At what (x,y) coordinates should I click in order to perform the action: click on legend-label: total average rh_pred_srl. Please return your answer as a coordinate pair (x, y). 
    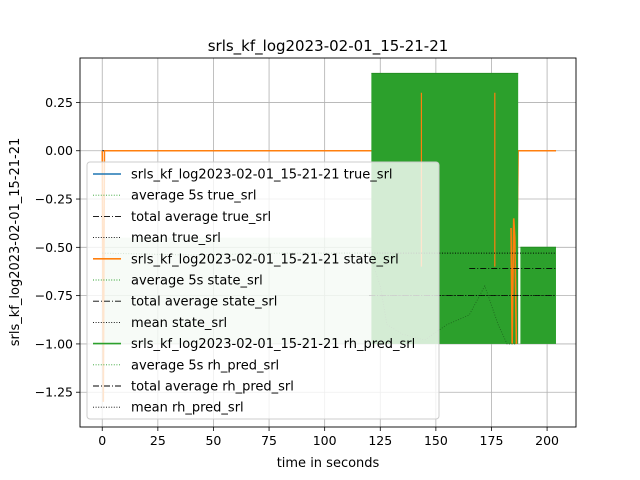
    Looking at the image, I should click on (212, 387).